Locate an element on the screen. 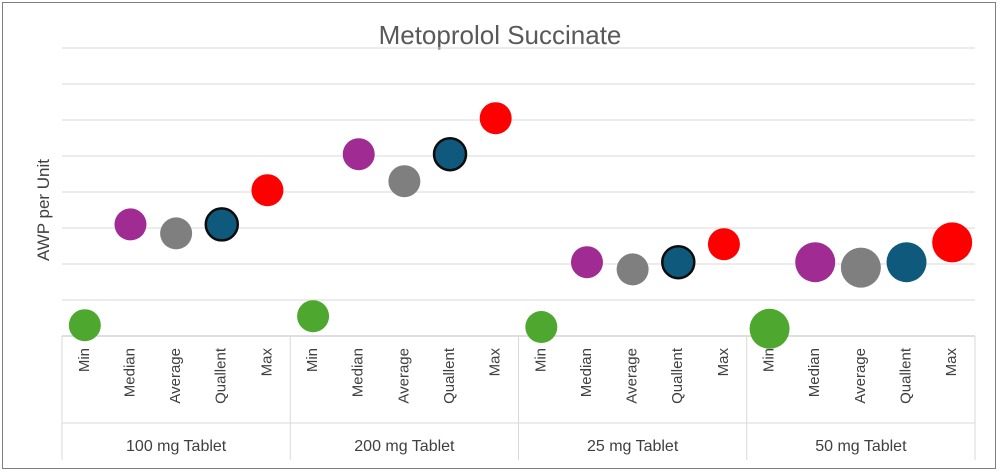 The width and height of the screenshot is (1000, 473). data-point-50-mg-tablet-median is located at coordinates (815, 262).